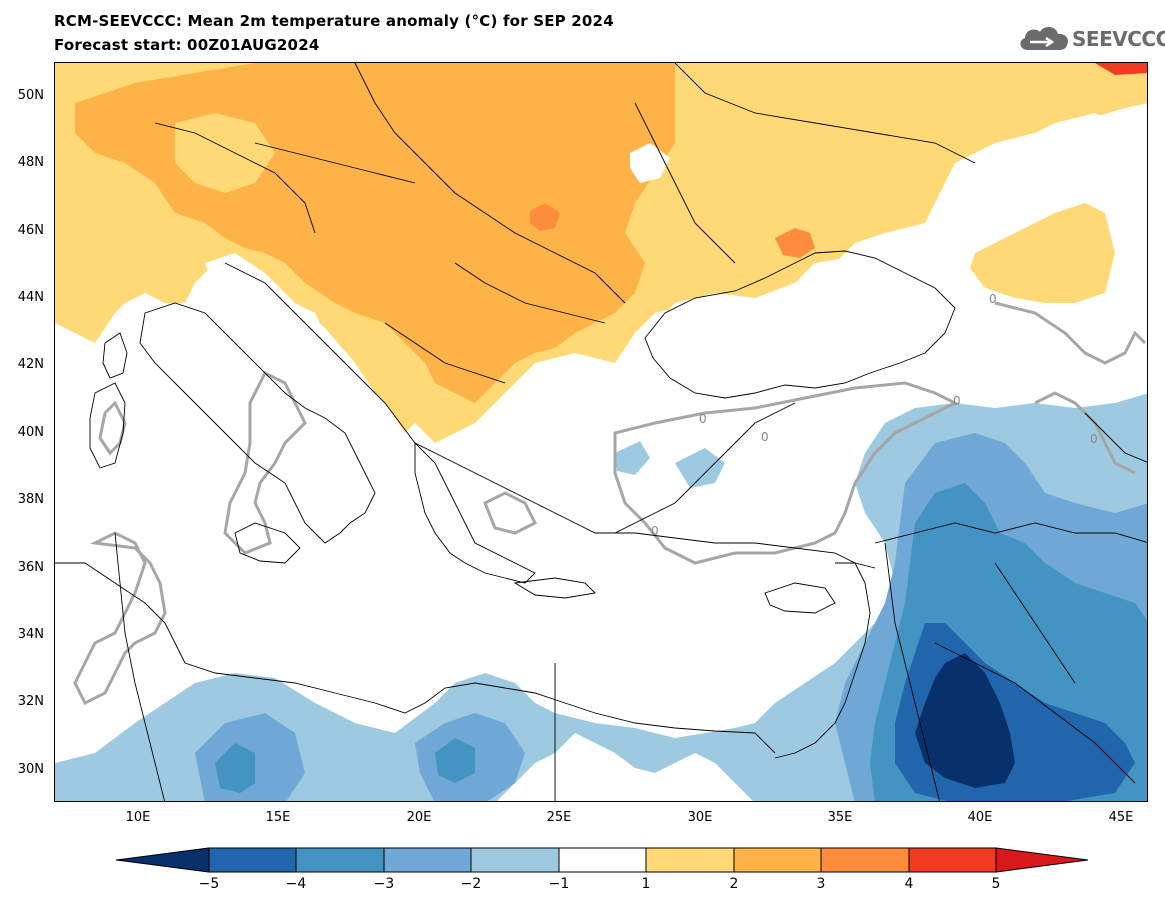 The width and height of the screenshot is (1165, 907). What do you see at coordinates (646, 884) in the screenshot?
I see `colorbar-label-plus1: 1` at bounding box center [646, 884].